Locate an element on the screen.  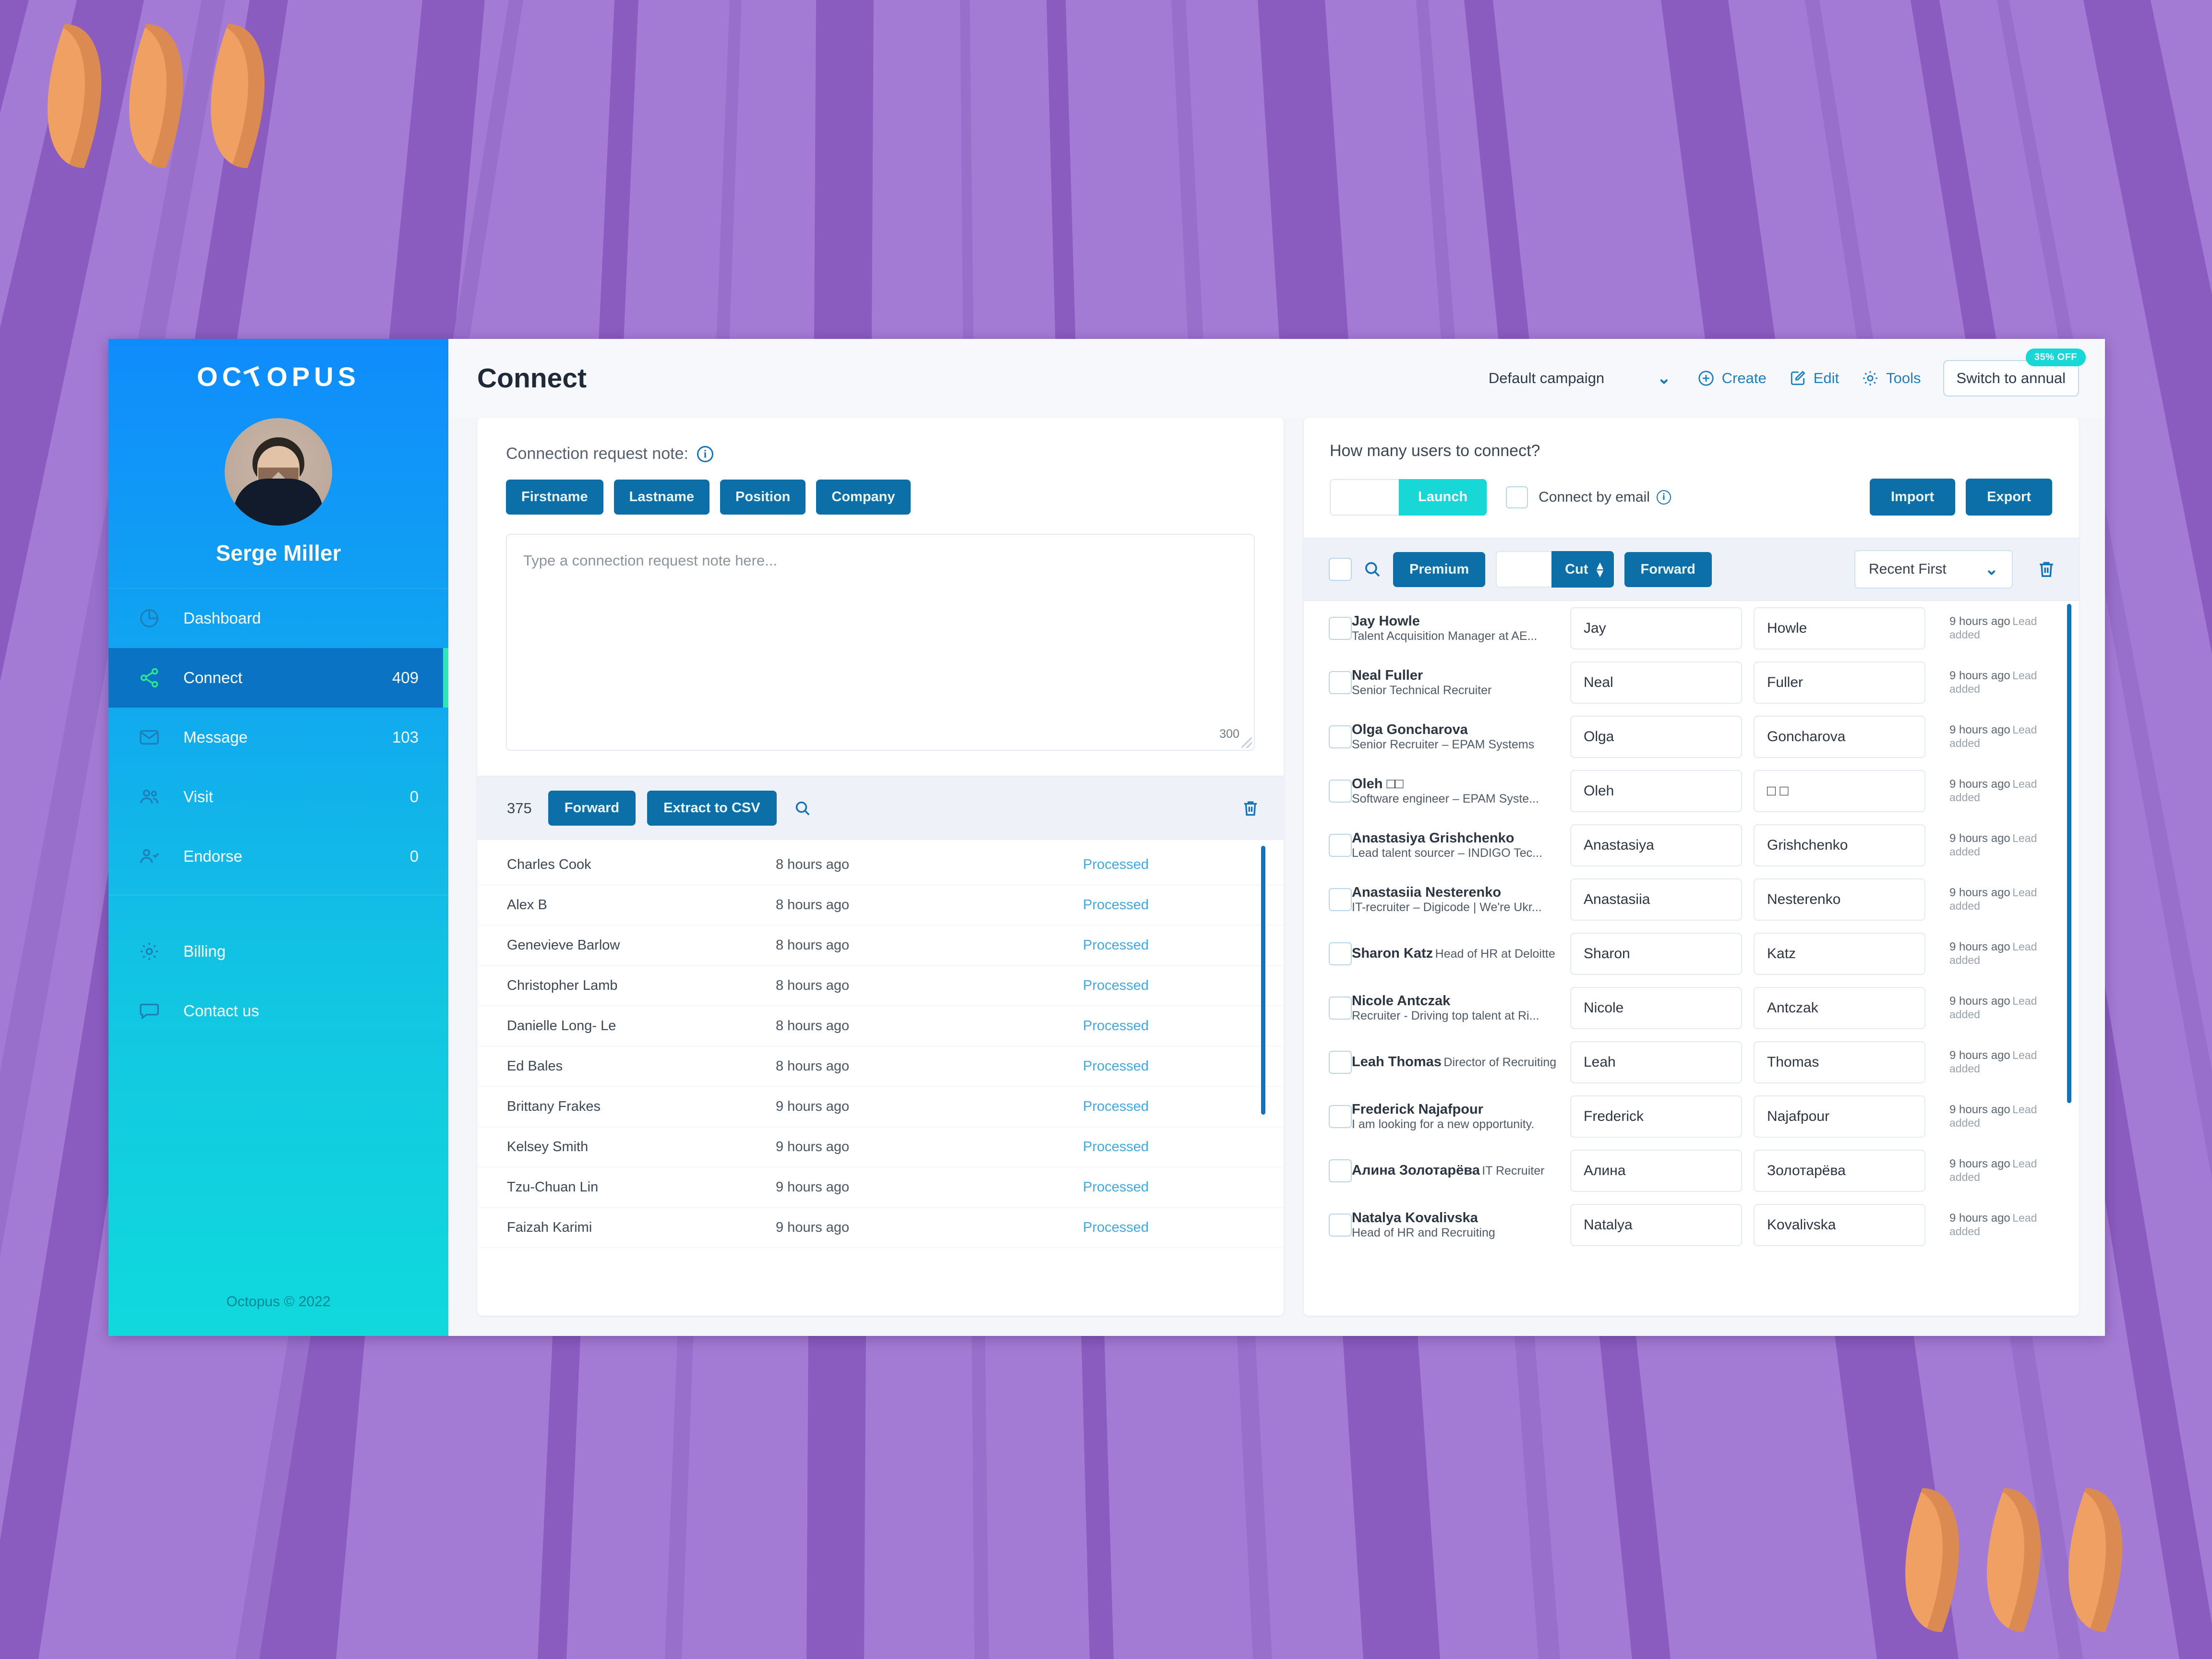
activity-row: Tzu-Chuan Lin 9 hours ago Processed is located at coordinates (880, 1187).